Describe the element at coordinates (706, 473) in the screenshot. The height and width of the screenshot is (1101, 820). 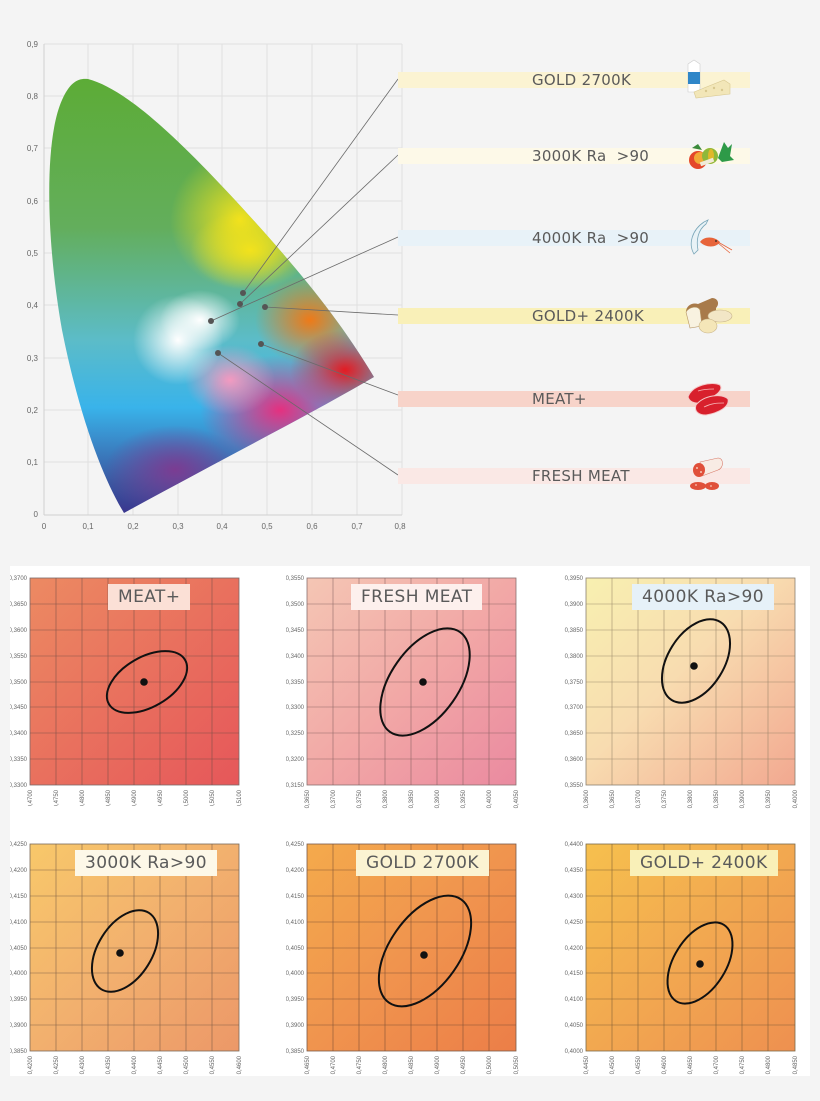
I see `salami-icon` at that location.